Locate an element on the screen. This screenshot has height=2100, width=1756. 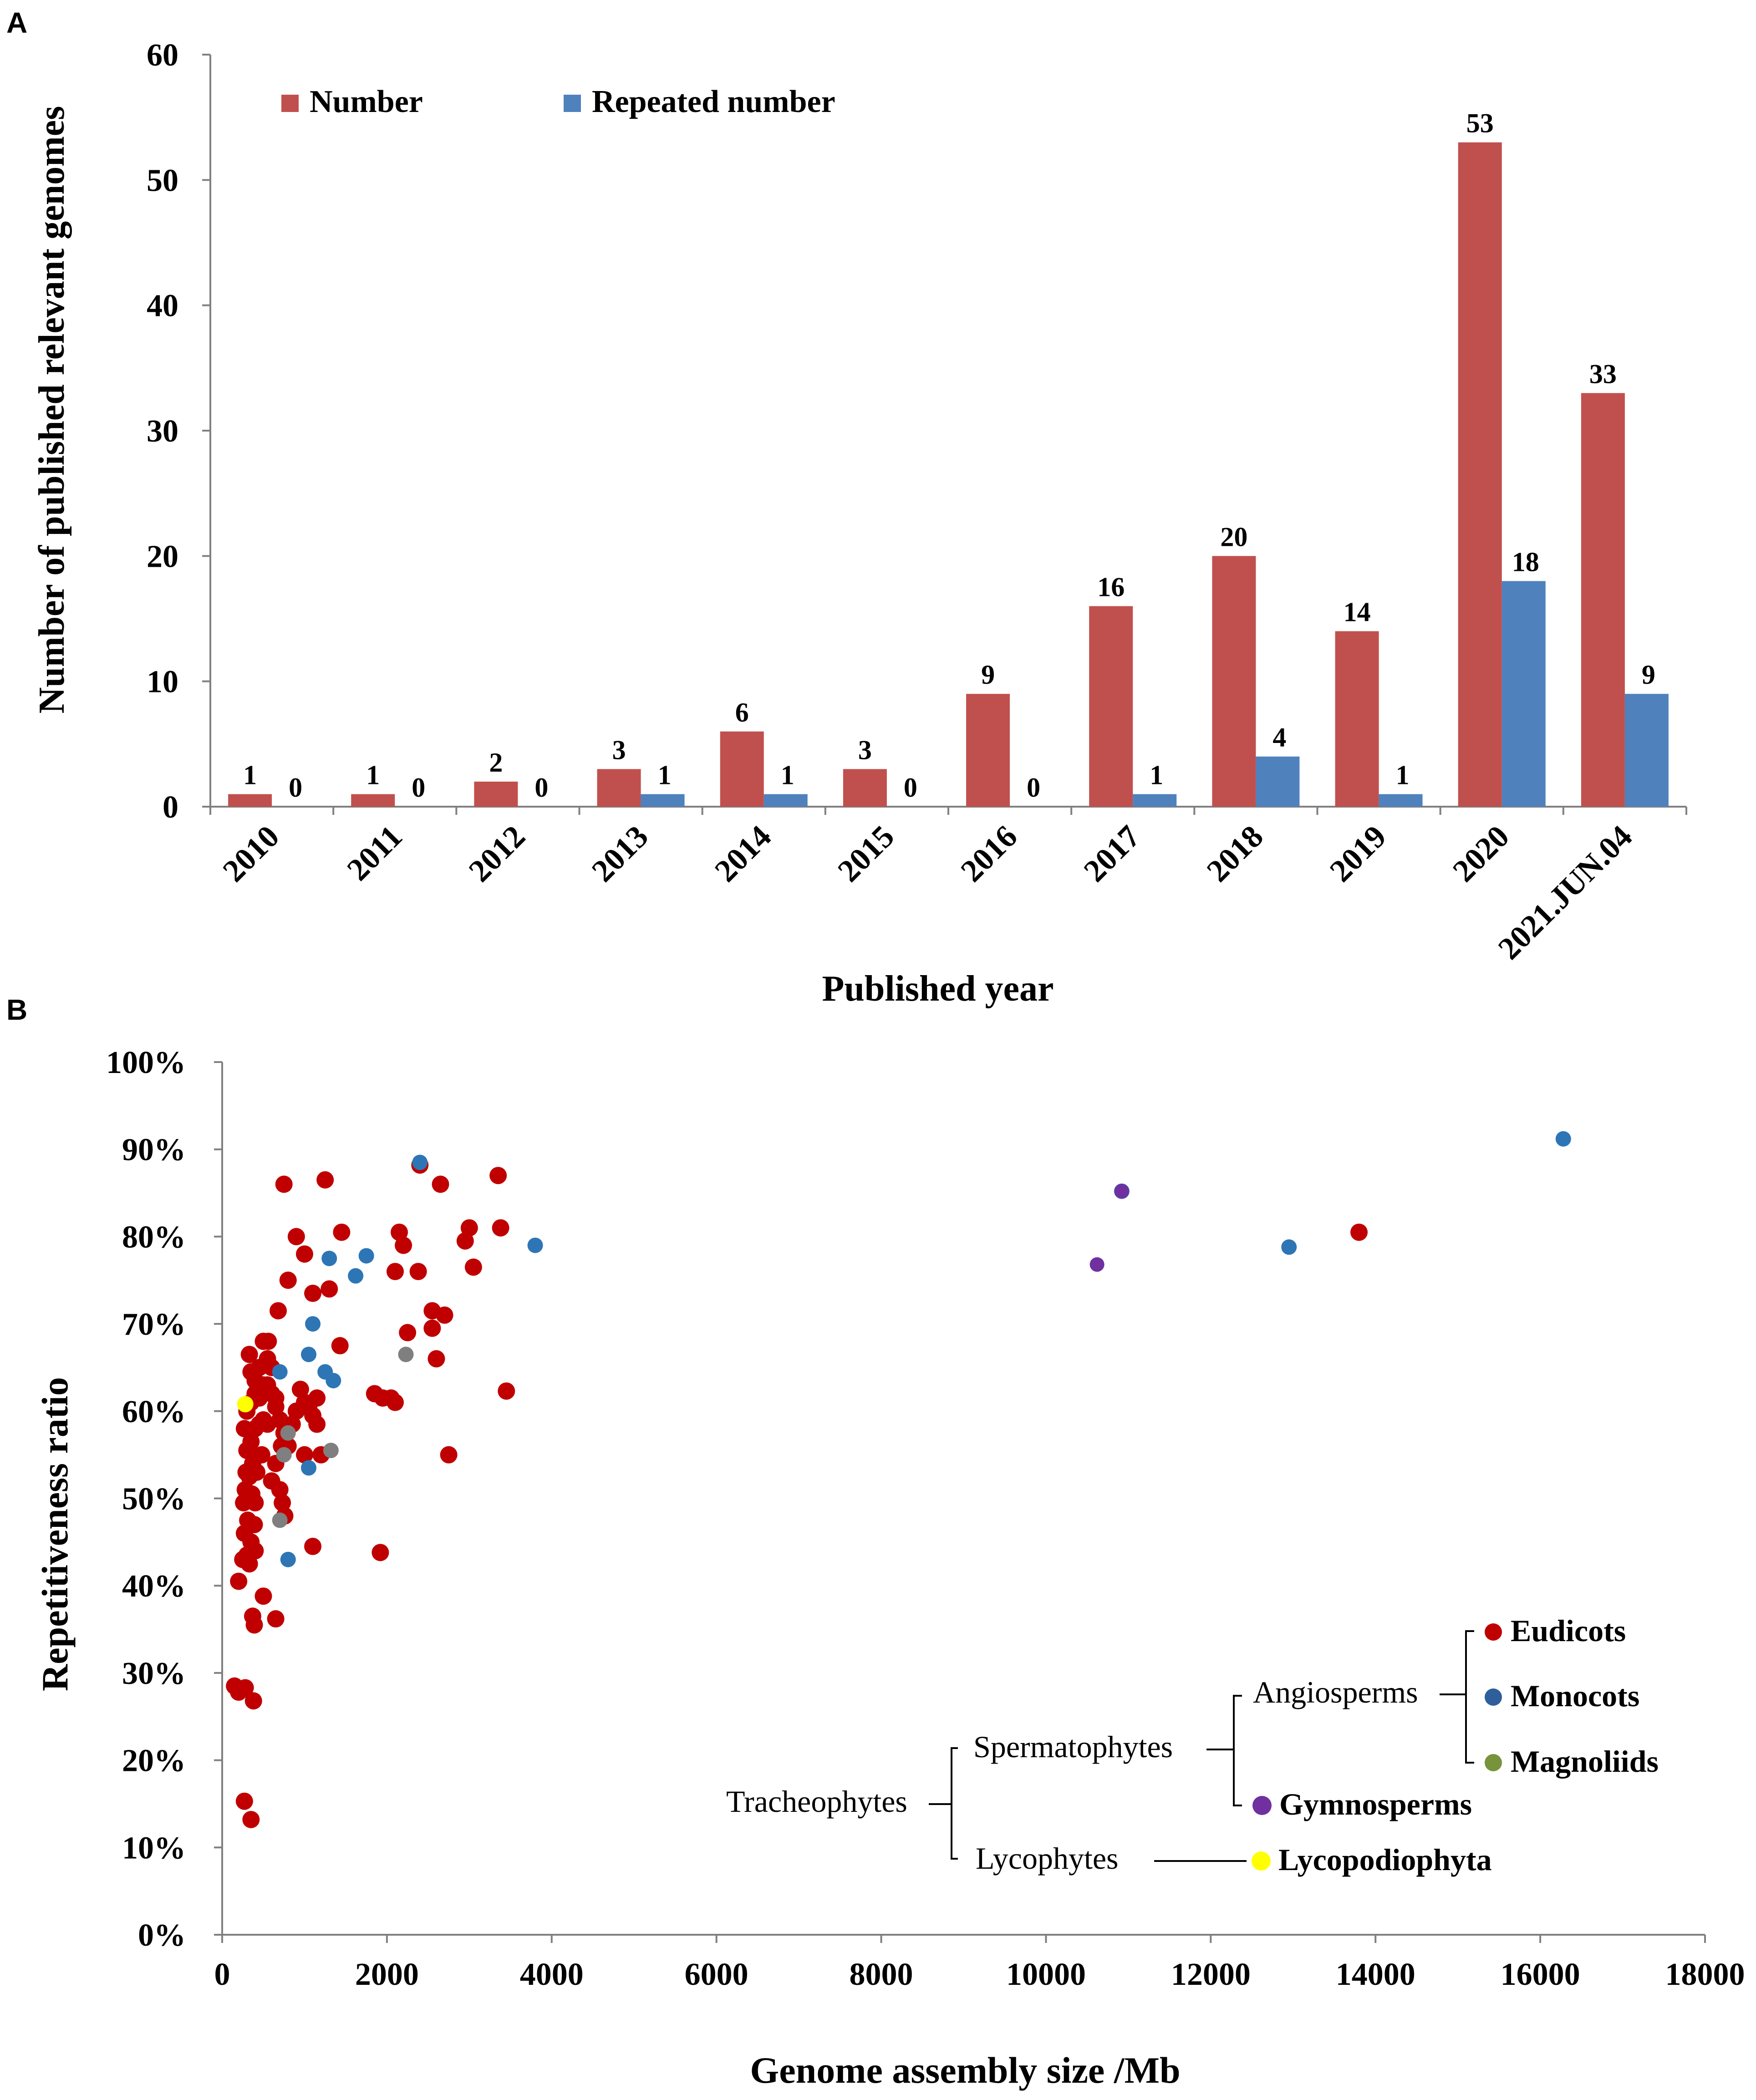
y-tick-label: 60 is located at coordinates (162, 55).